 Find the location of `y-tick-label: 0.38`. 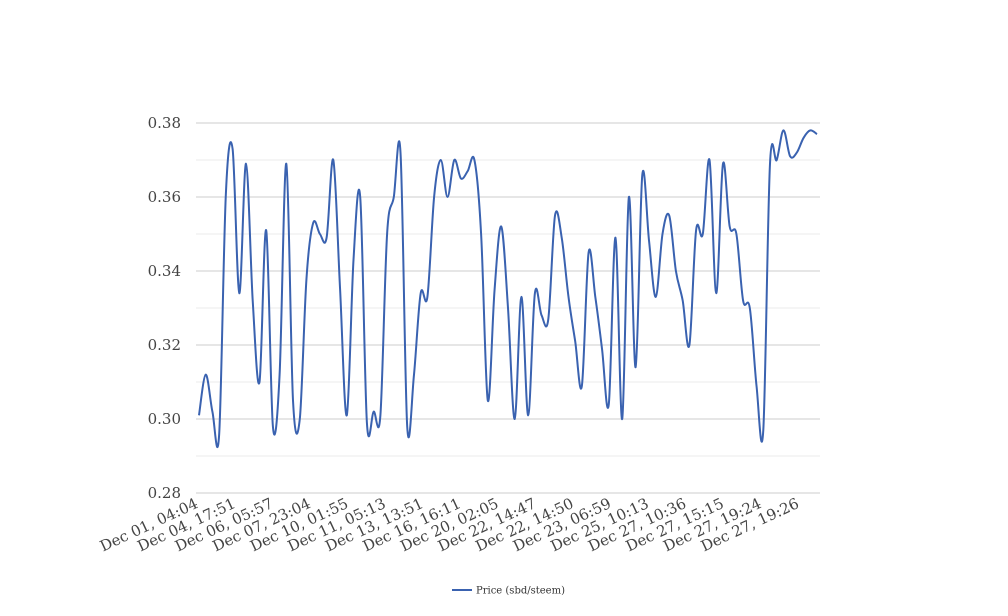

y-tick-label: 0.38 is located at coordinates (164, 123).